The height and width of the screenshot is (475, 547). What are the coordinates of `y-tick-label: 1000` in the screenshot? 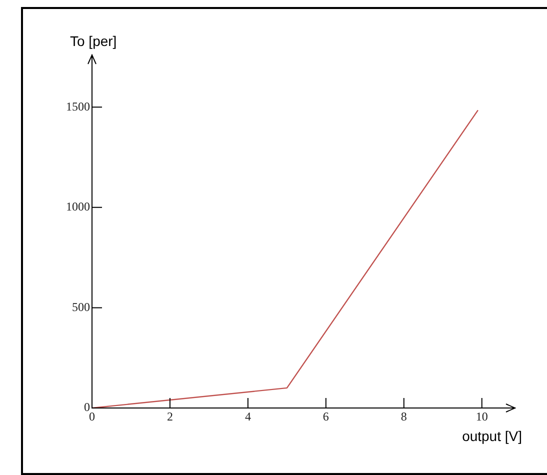 It's located at (78, 207).